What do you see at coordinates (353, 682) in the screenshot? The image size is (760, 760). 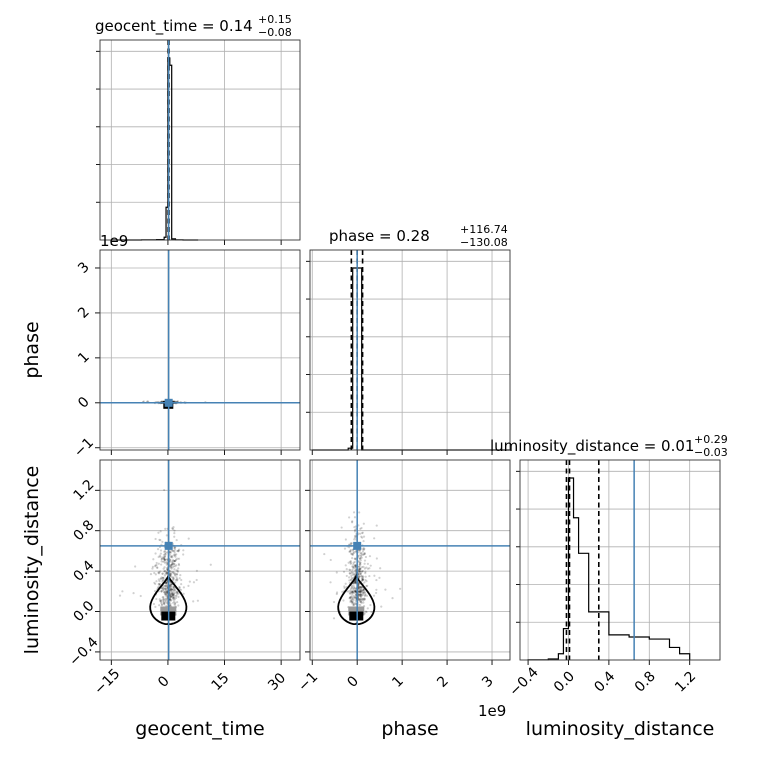 I see `x-tick-label: 0` at bounding box center [353, 682].